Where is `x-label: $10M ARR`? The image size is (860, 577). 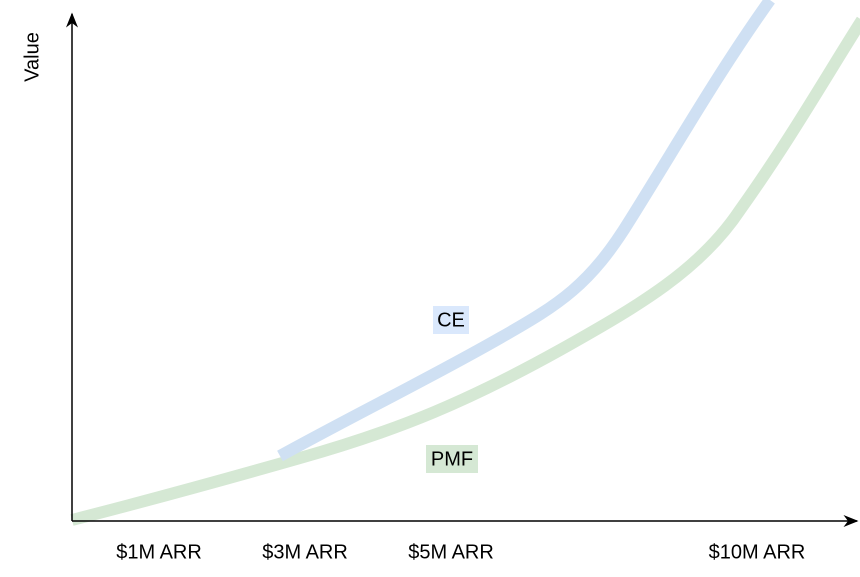
x-label: $10M ARR is located at coordinates (757, 552).